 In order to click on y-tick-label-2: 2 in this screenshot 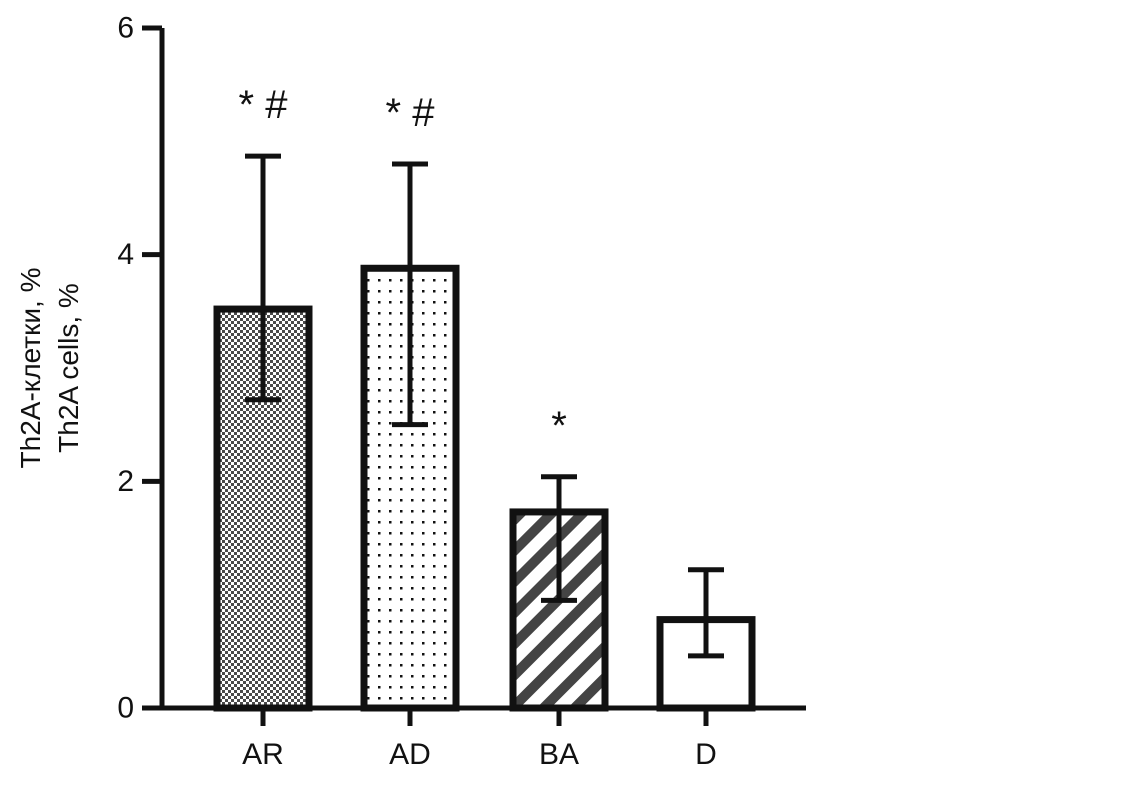, I will do `click(125, 481)`.